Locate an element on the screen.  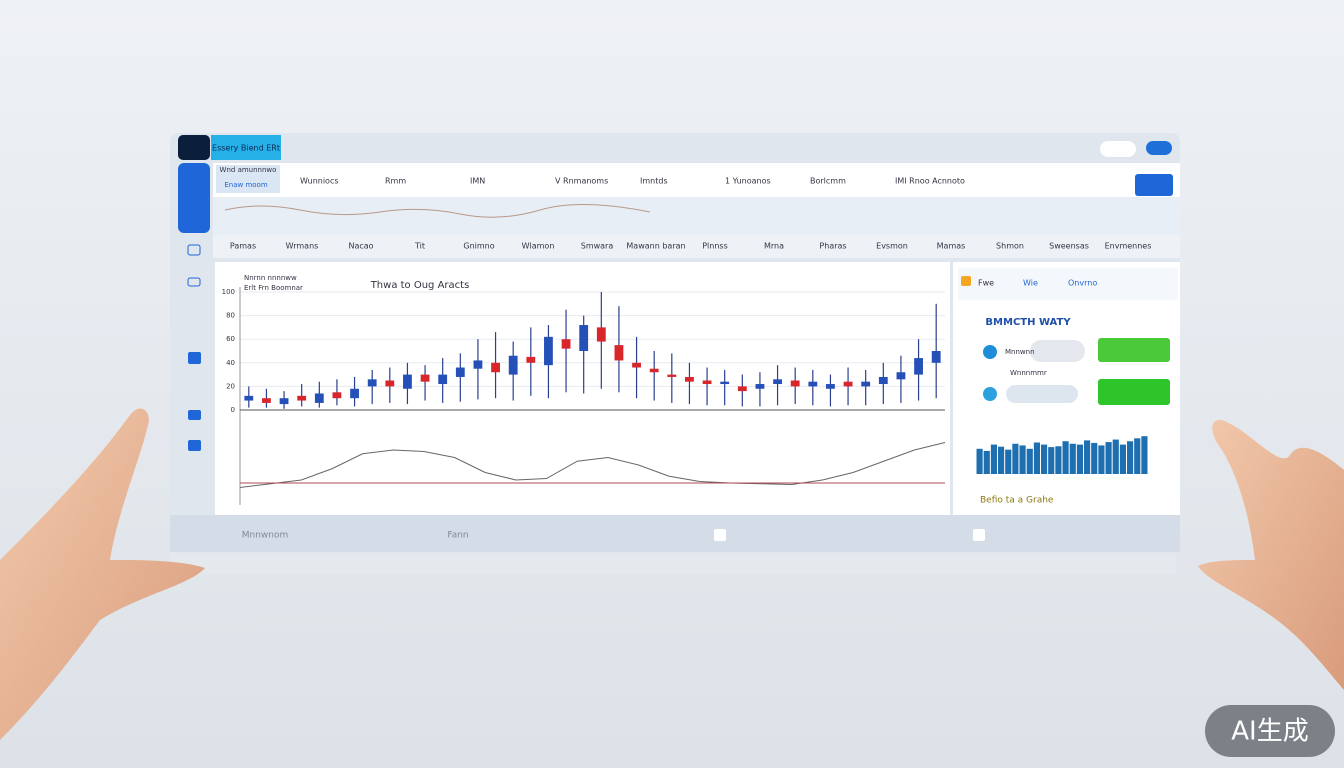
tab: Pharas is located at coordinates (832, 246).